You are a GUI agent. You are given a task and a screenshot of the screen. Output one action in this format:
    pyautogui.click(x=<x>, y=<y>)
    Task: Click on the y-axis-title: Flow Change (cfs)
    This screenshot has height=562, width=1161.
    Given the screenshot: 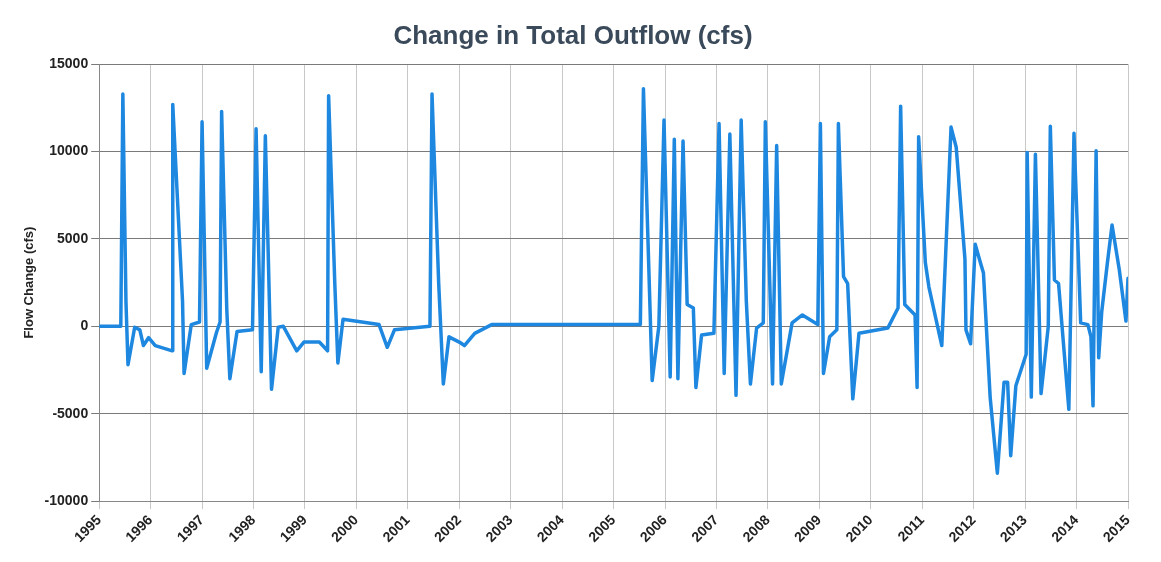 What is the action you would take?
    pyautogui.click(x=29, y=282)
    